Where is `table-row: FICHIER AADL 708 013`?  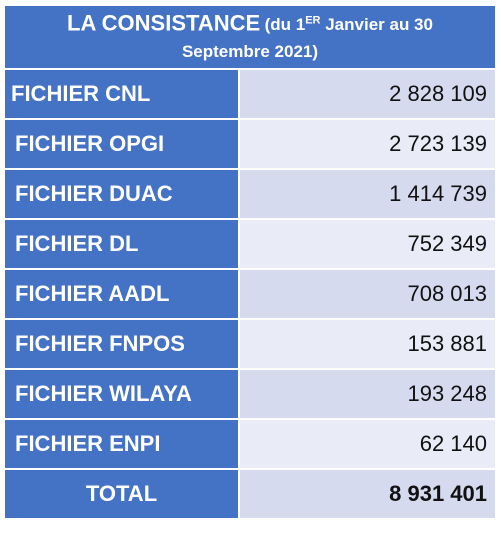 table-row: FICHIER AADL 708 013 is located at coordinates (250, 294).